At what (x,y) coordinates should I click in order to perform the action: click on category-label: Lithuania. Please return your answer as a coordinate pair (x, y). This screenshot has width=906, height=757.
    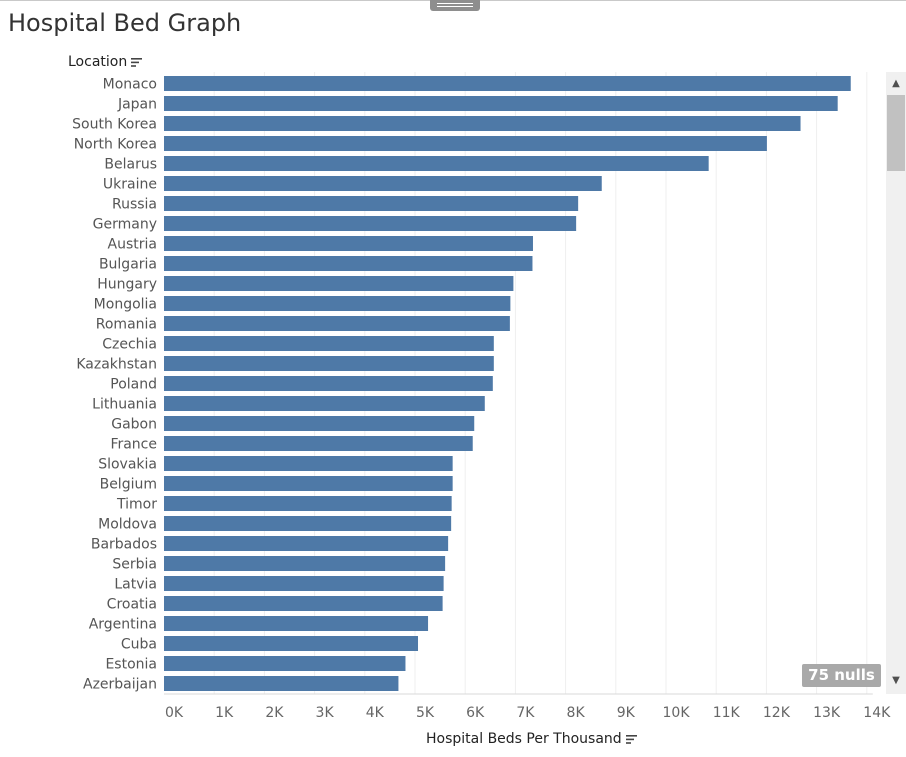
    Looking at the image, I should click on (124, 405).